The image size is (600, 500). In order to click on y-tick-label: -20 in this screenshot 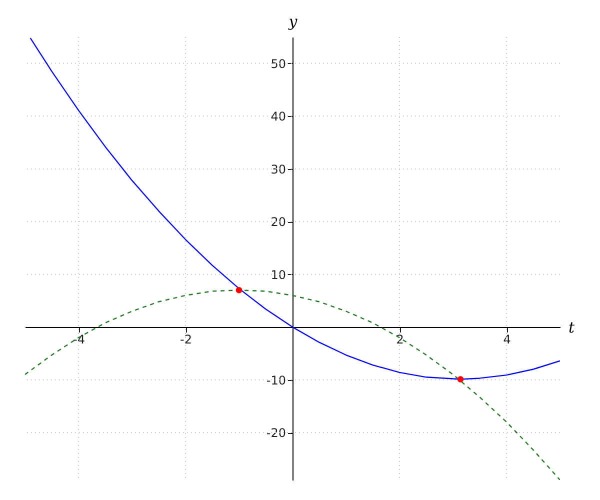, I will do `click(276, 433)`.